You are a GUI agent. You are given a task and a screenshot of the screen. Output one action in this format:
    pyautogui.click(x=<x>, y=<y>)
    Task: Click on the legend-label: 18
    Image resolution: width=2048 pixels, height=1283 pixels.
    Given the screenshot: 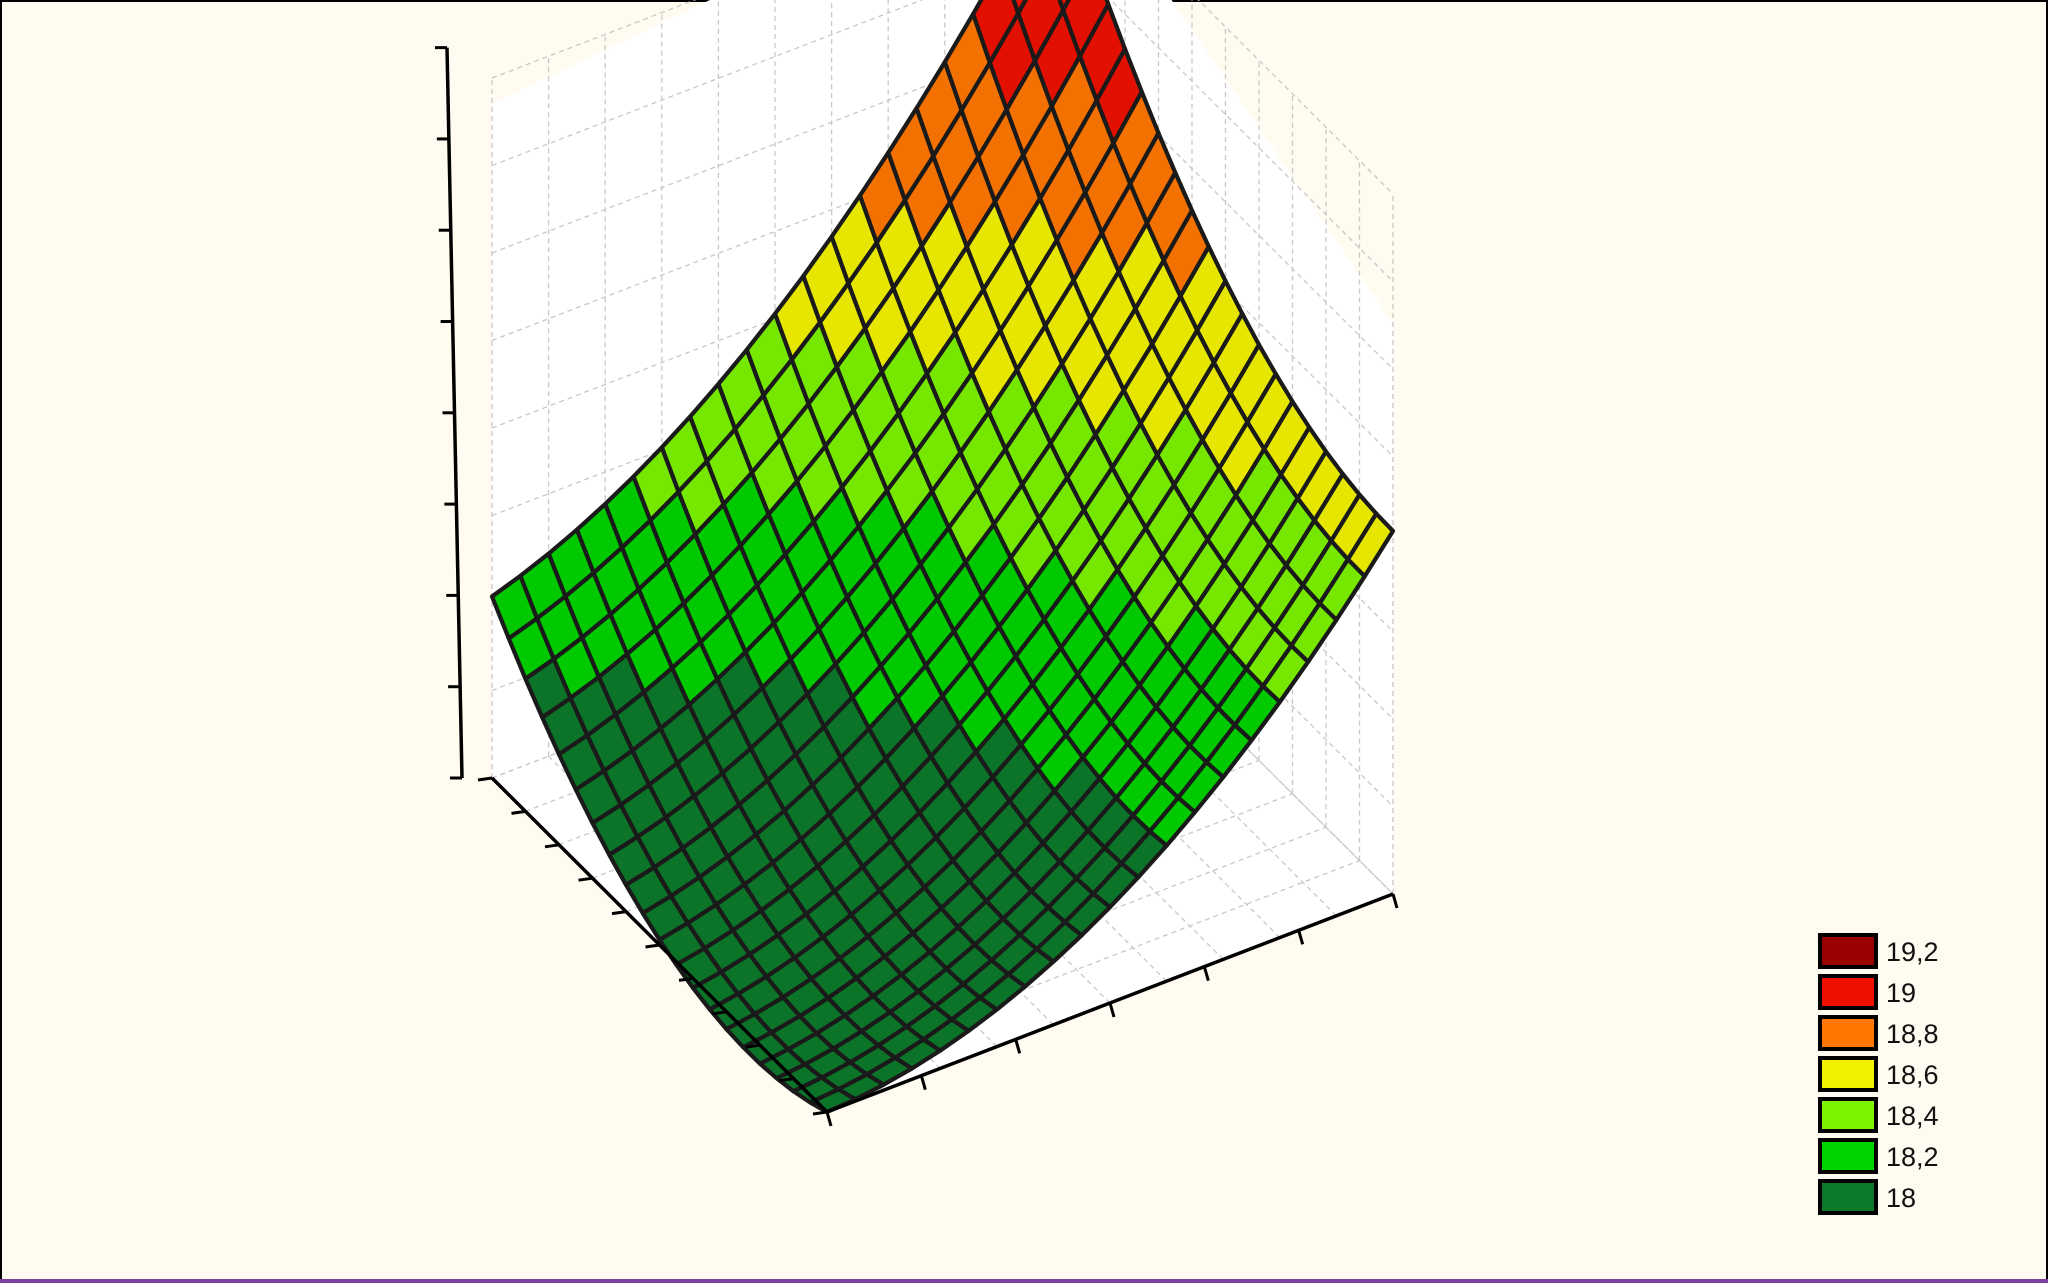 What is the action you would take?
    pyautogui.click(x=1901, y=1198)
    